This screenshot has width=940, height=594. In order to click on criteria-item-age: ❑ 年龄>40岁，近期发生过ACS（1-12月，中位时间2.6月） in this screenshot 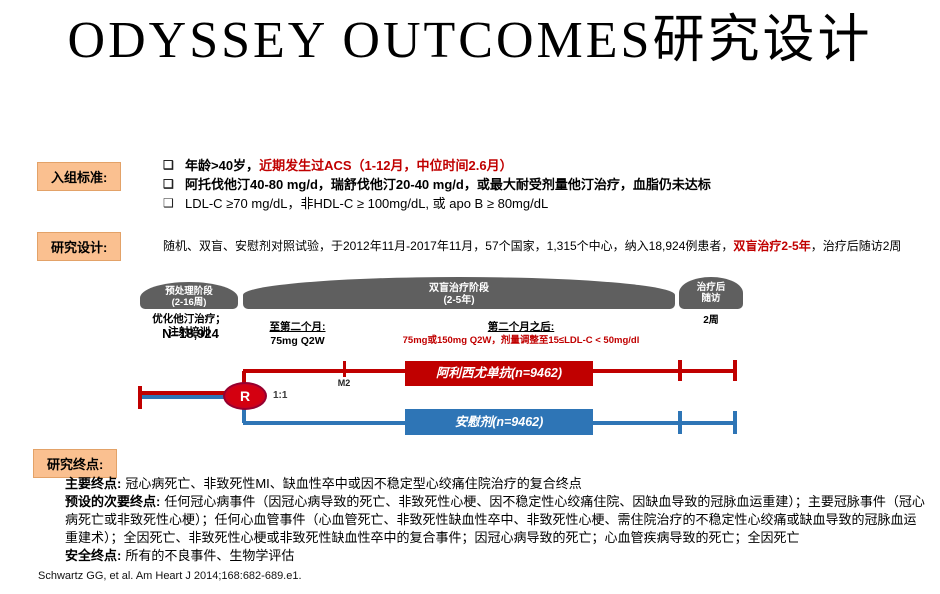, I will do `click(545, 165)`.